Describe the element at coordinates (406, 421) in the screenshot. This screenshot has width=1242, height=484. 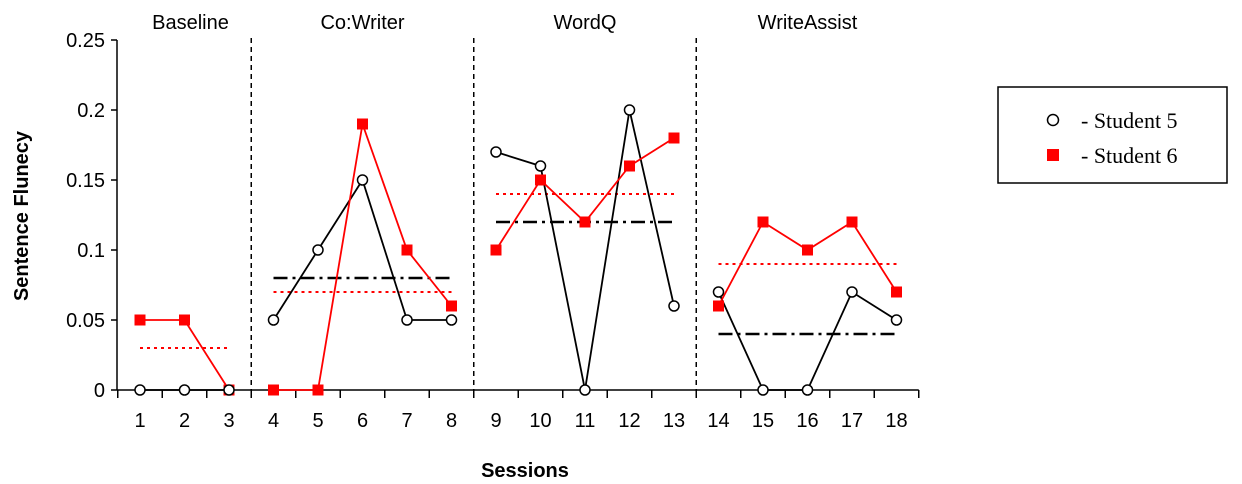
I see `x-tick-label: 7` at that location.